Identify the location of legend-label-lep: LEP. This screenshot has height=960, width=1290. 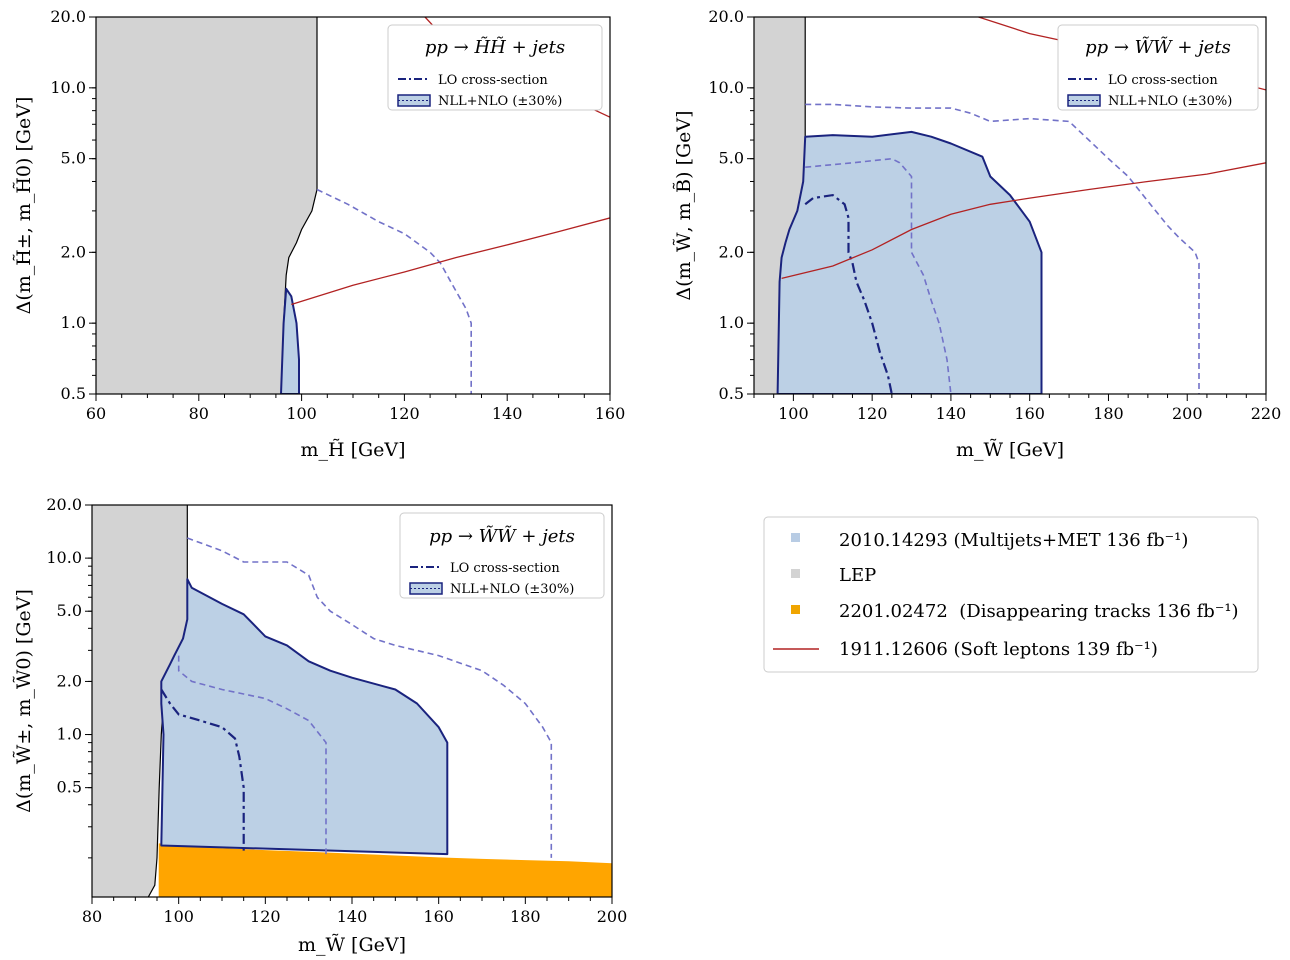
(857, 575).